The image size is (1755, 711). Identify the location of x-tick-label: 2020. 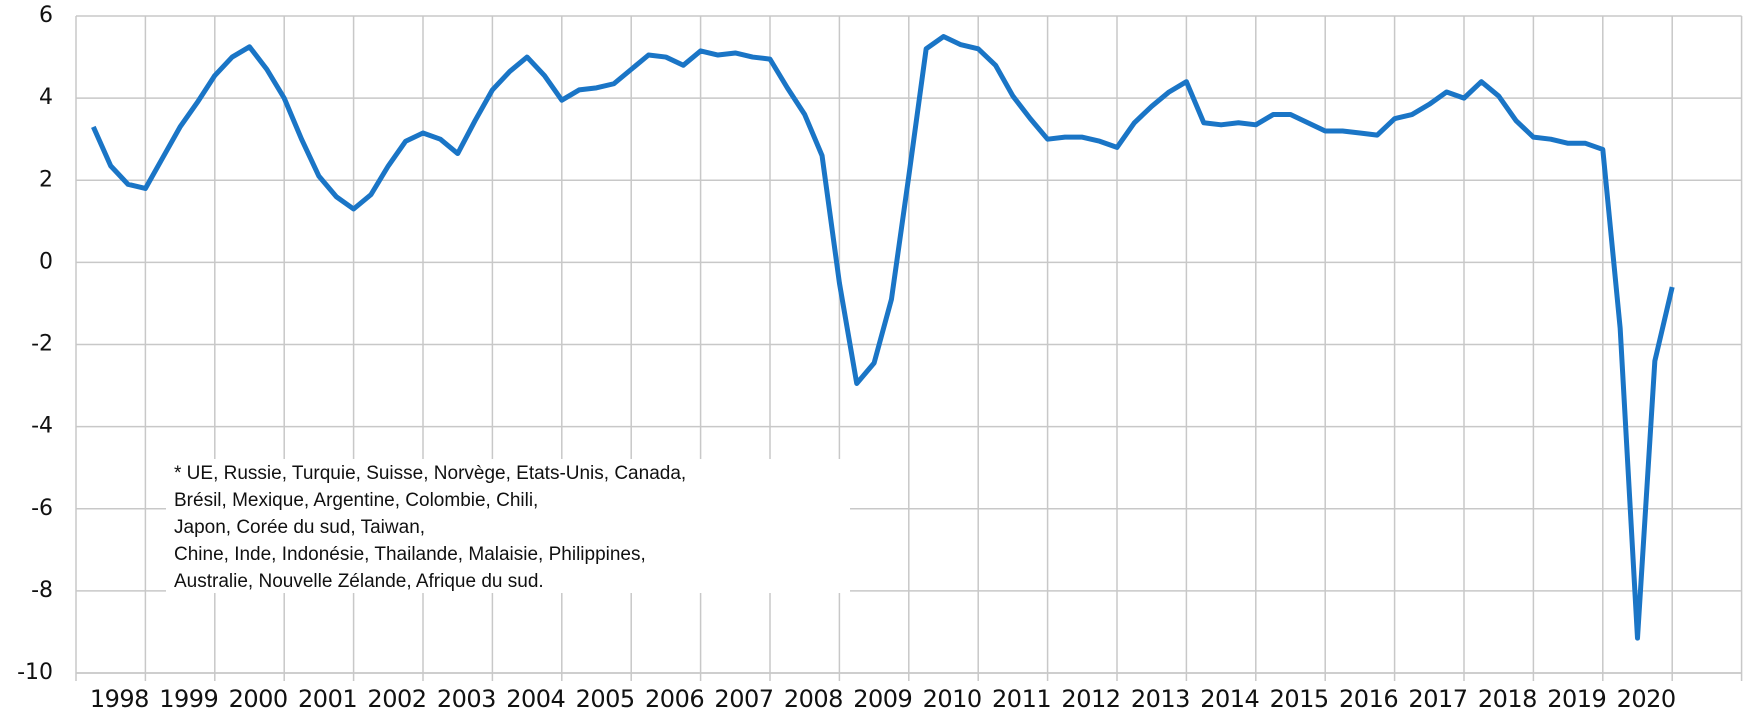
(1646, 698).